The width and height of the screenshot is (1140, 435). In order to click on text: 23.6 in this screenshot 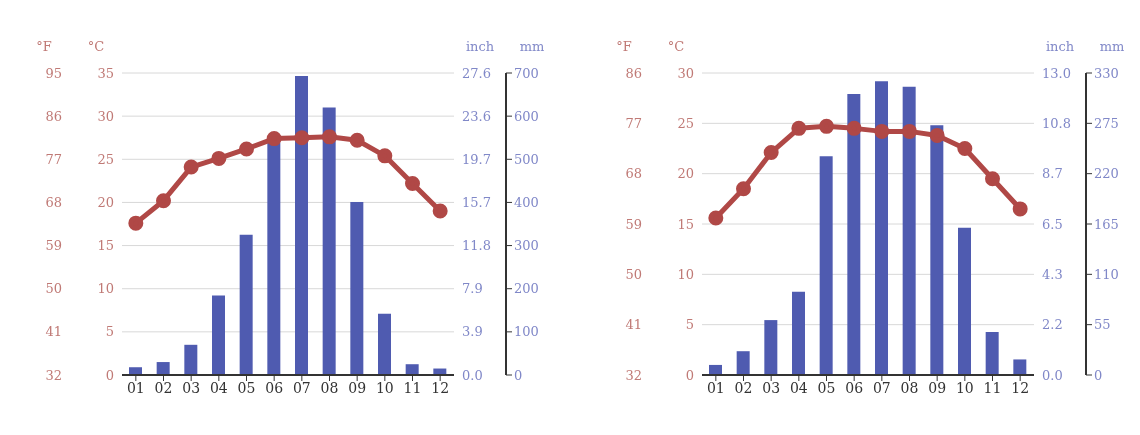, I will do `click(476, 116)`.